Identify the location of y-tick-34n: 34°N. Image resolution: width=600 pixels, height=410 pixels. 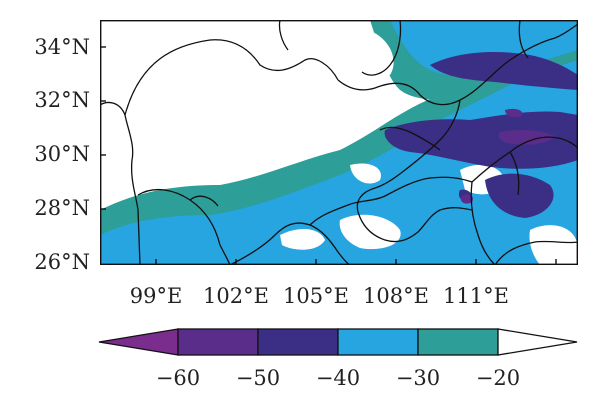
(62, 47).